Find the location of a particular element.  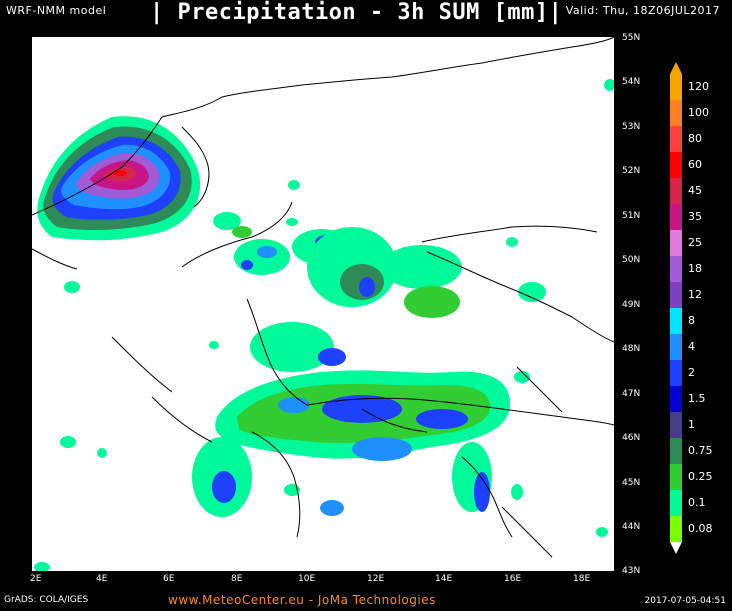

lon-label: 4E is located at coordinates (102, 579).